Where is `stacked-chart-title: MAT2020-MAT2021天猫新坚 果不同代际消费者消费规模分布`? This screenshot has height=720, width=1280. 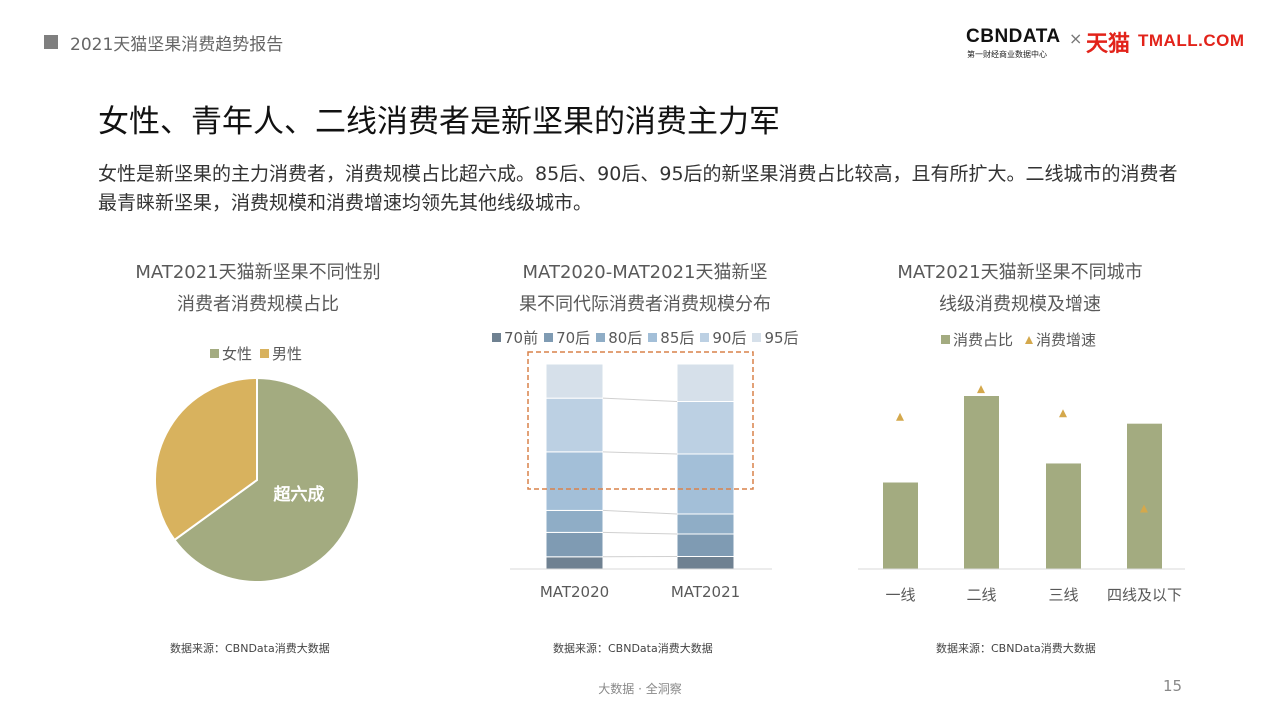 stacked-chart-title: MAT2020-MAT2021天猫新坚 果不同代际消费者消费规模分布 is located at coordinates (645, 289).